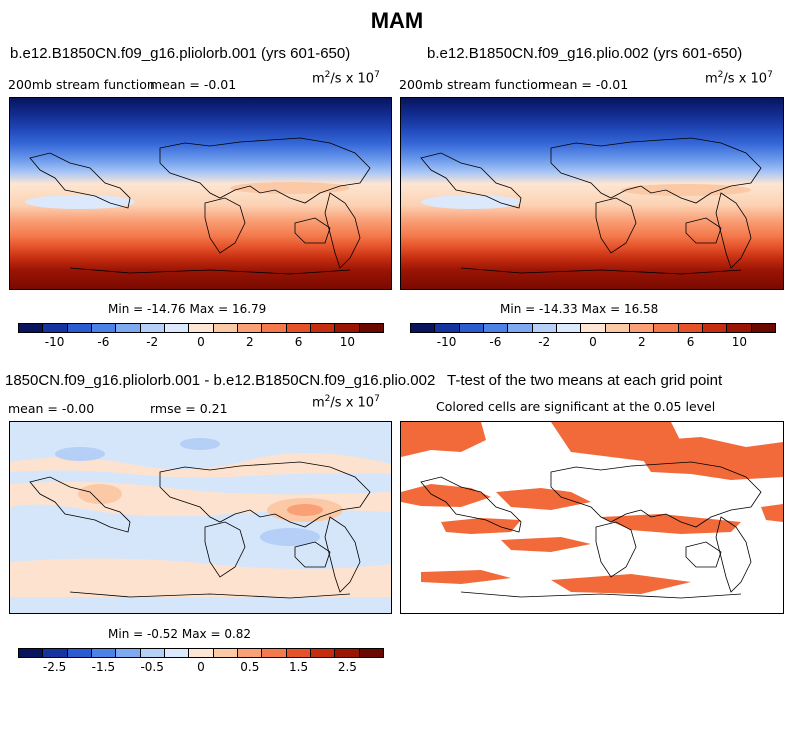 The image size is (794, 733). I want to click on panel1-left-label: 200mb stream function, so click(81, 84).